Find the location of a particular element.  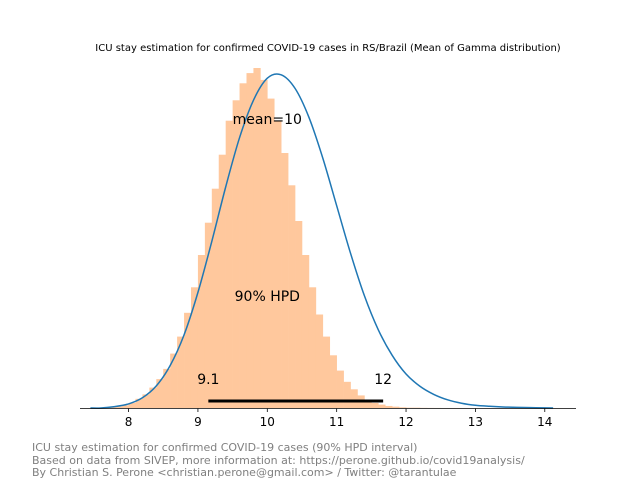

mean-label: mean=10 is located at coordinates (267, 120).